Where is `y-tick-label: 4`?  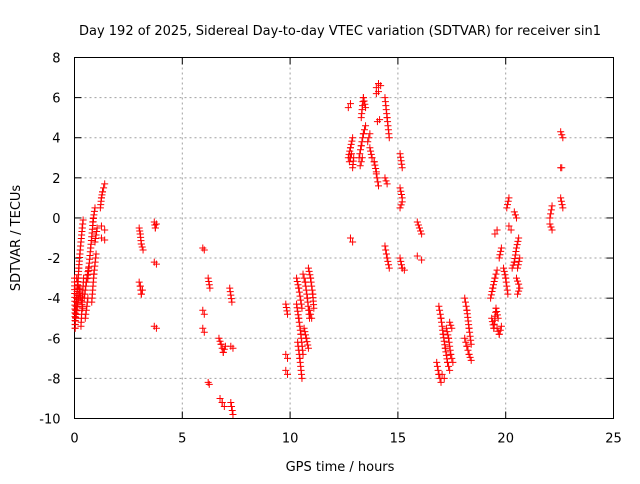
y-tick-label: 4 is located at coordinates (56, 139).